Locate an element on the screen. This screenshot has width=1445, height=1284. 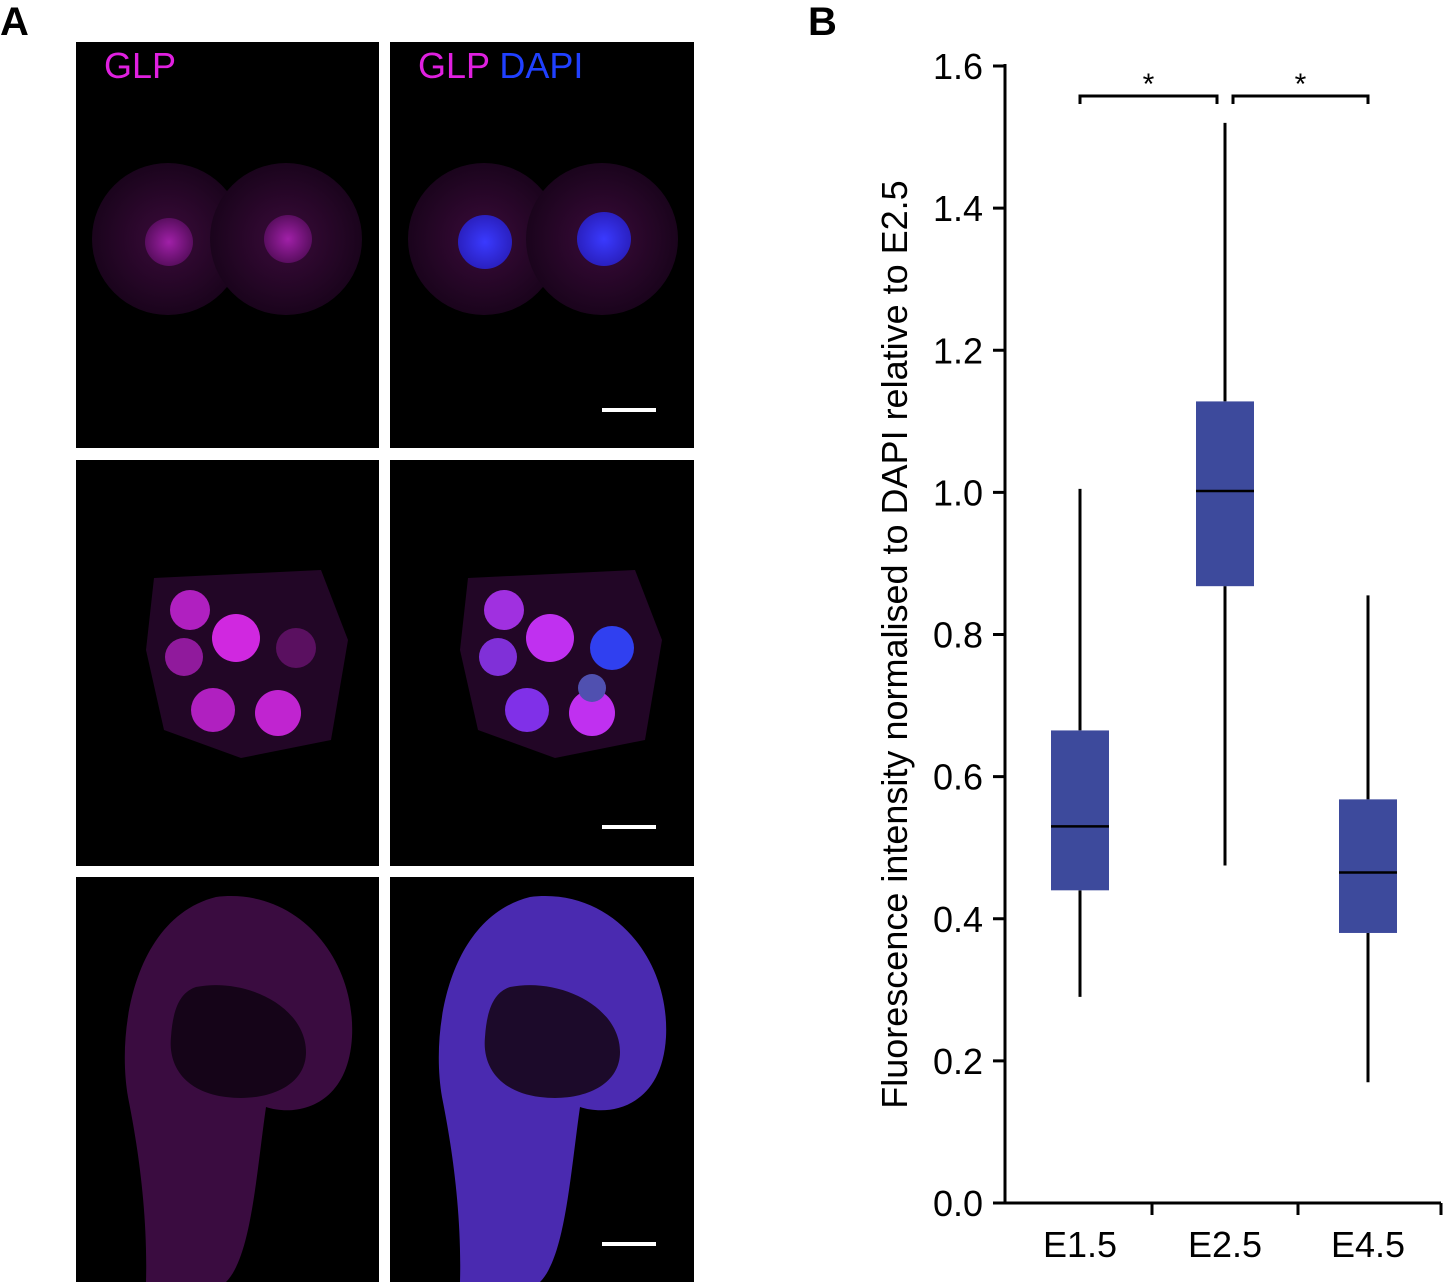
y-tick-label: 0.0 is located at coordinates (958, 1203).